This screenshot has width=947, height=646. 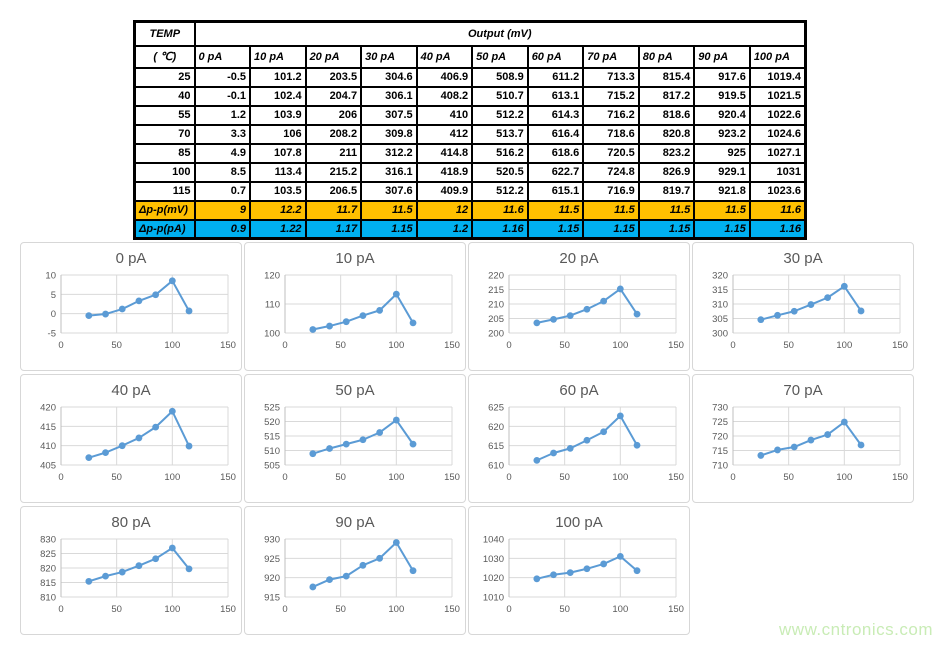 What do you see at coordinates (333, 96) in the screenshot?
I see `value-cell: 204.7` at bounding box center [333, 96].